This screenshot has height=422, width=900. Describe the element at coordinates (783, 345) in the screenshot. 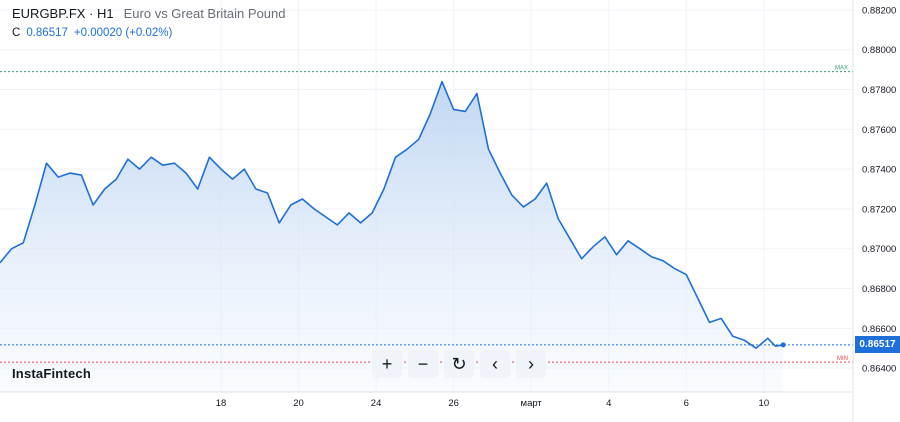

I see `last-price-dot` at that location.